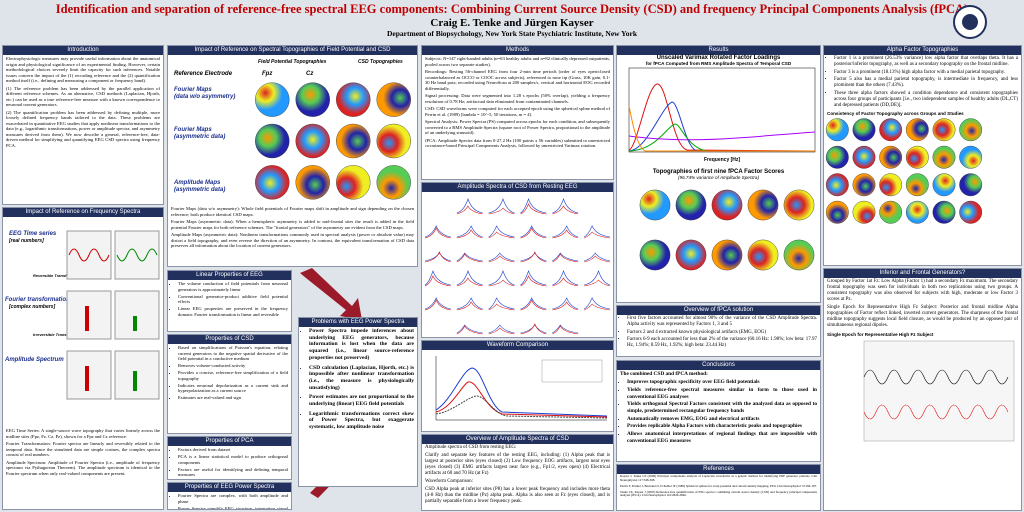 This screenshot has height=512, width=1024. Describe the element at coordinates (197, 183) in the screenshot. I see `label: Amplitude Maps` at that location.